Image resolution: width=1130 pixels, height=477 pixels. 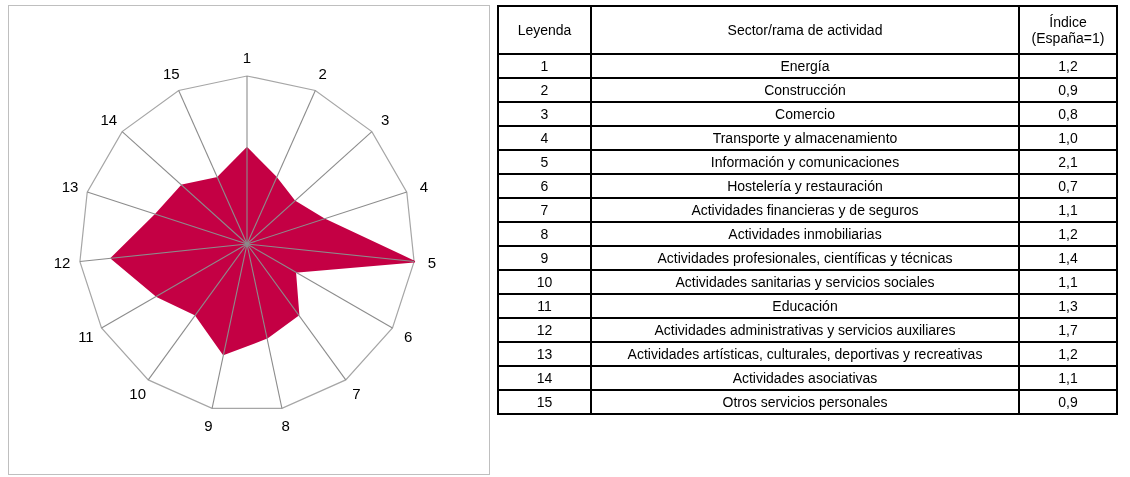 What do you see at coordinates (1068, 162) in the screenshot?
I see `text: 2,1` at bounding box center [1068, 162].